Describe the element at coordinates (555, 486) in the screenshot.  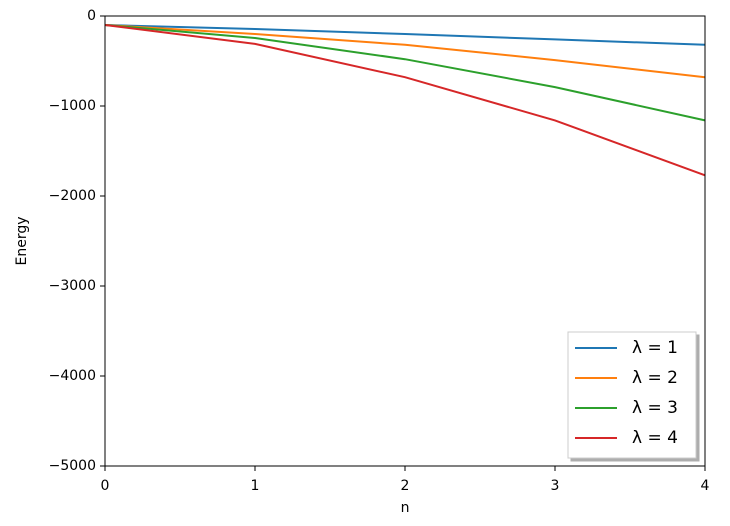
I see `x-tick-label: 3` at that location.